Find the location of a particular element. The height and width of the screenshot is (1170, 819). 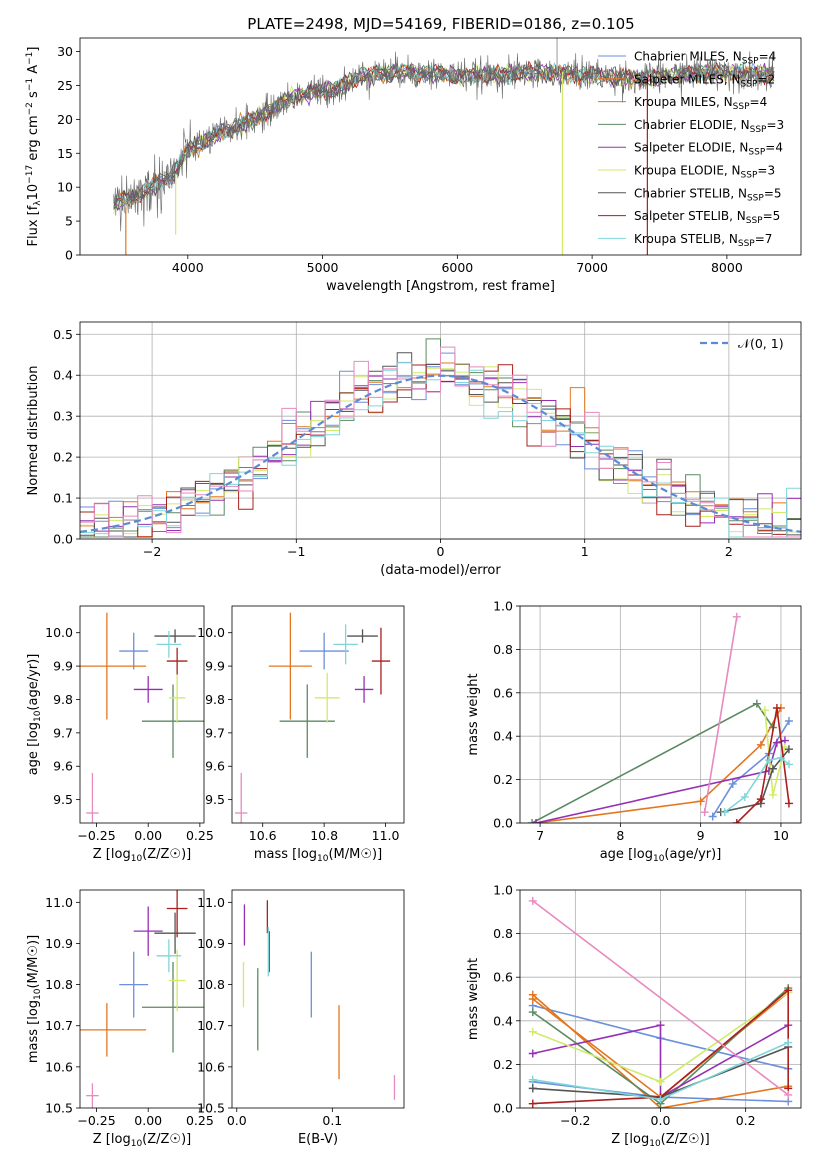

y-tick-label: 10.0 is located at coordinates (59, 632).